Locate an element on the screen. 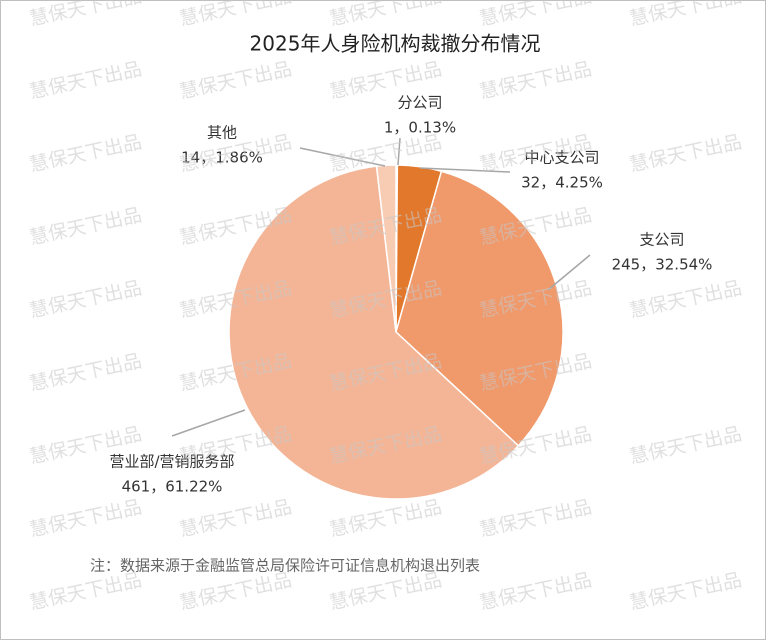 The width and height of the screenshot is (766, 640). source-note: 注：数据来源于金融监管总局保险许可证信息机构退出列表 is located at coordinates (285, 566).